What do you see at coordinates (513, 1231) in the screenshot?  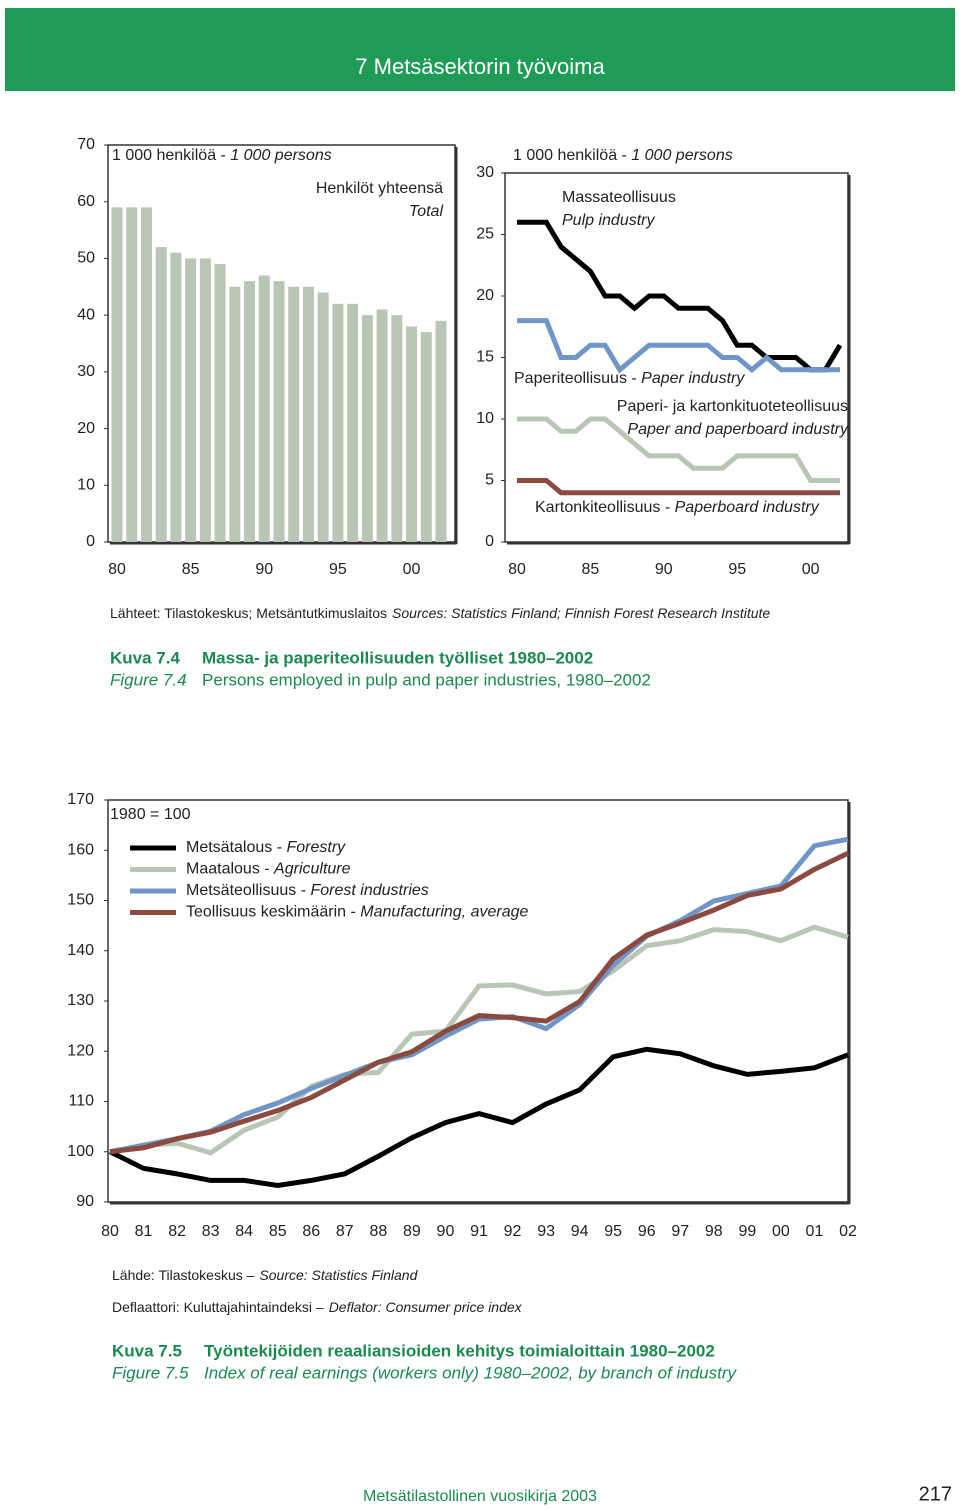 I see `x-tick-label: 92` at bounding box center [513, 1231].